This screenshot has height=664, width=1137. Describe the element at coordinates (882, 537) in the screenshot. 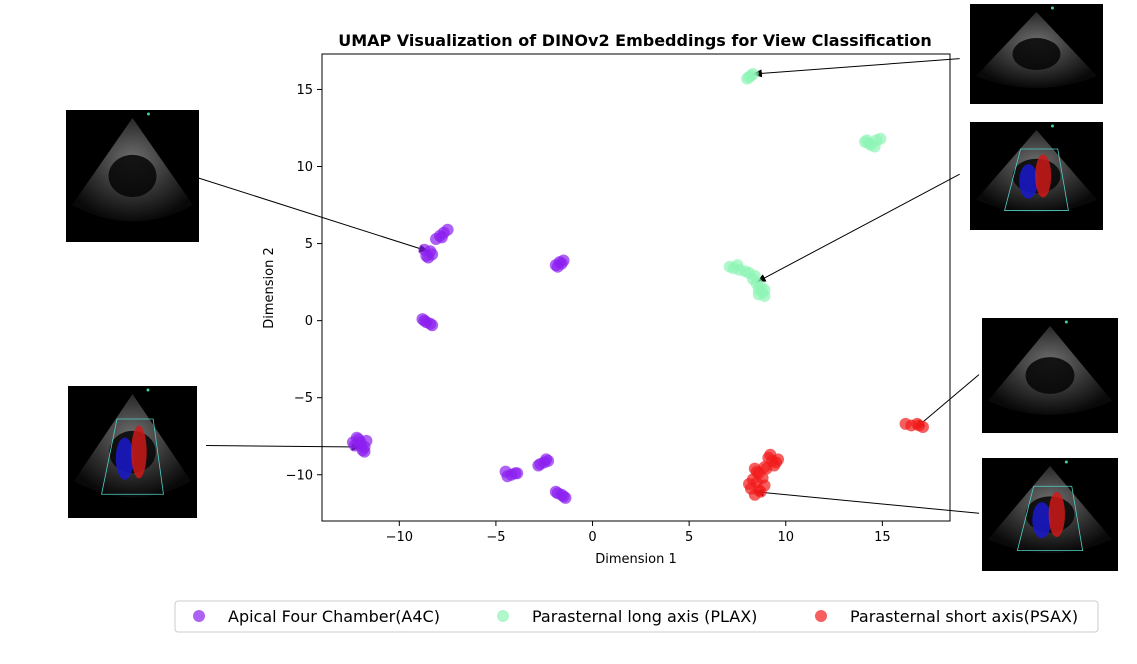

I see `x-tick-label: 15` at that location.